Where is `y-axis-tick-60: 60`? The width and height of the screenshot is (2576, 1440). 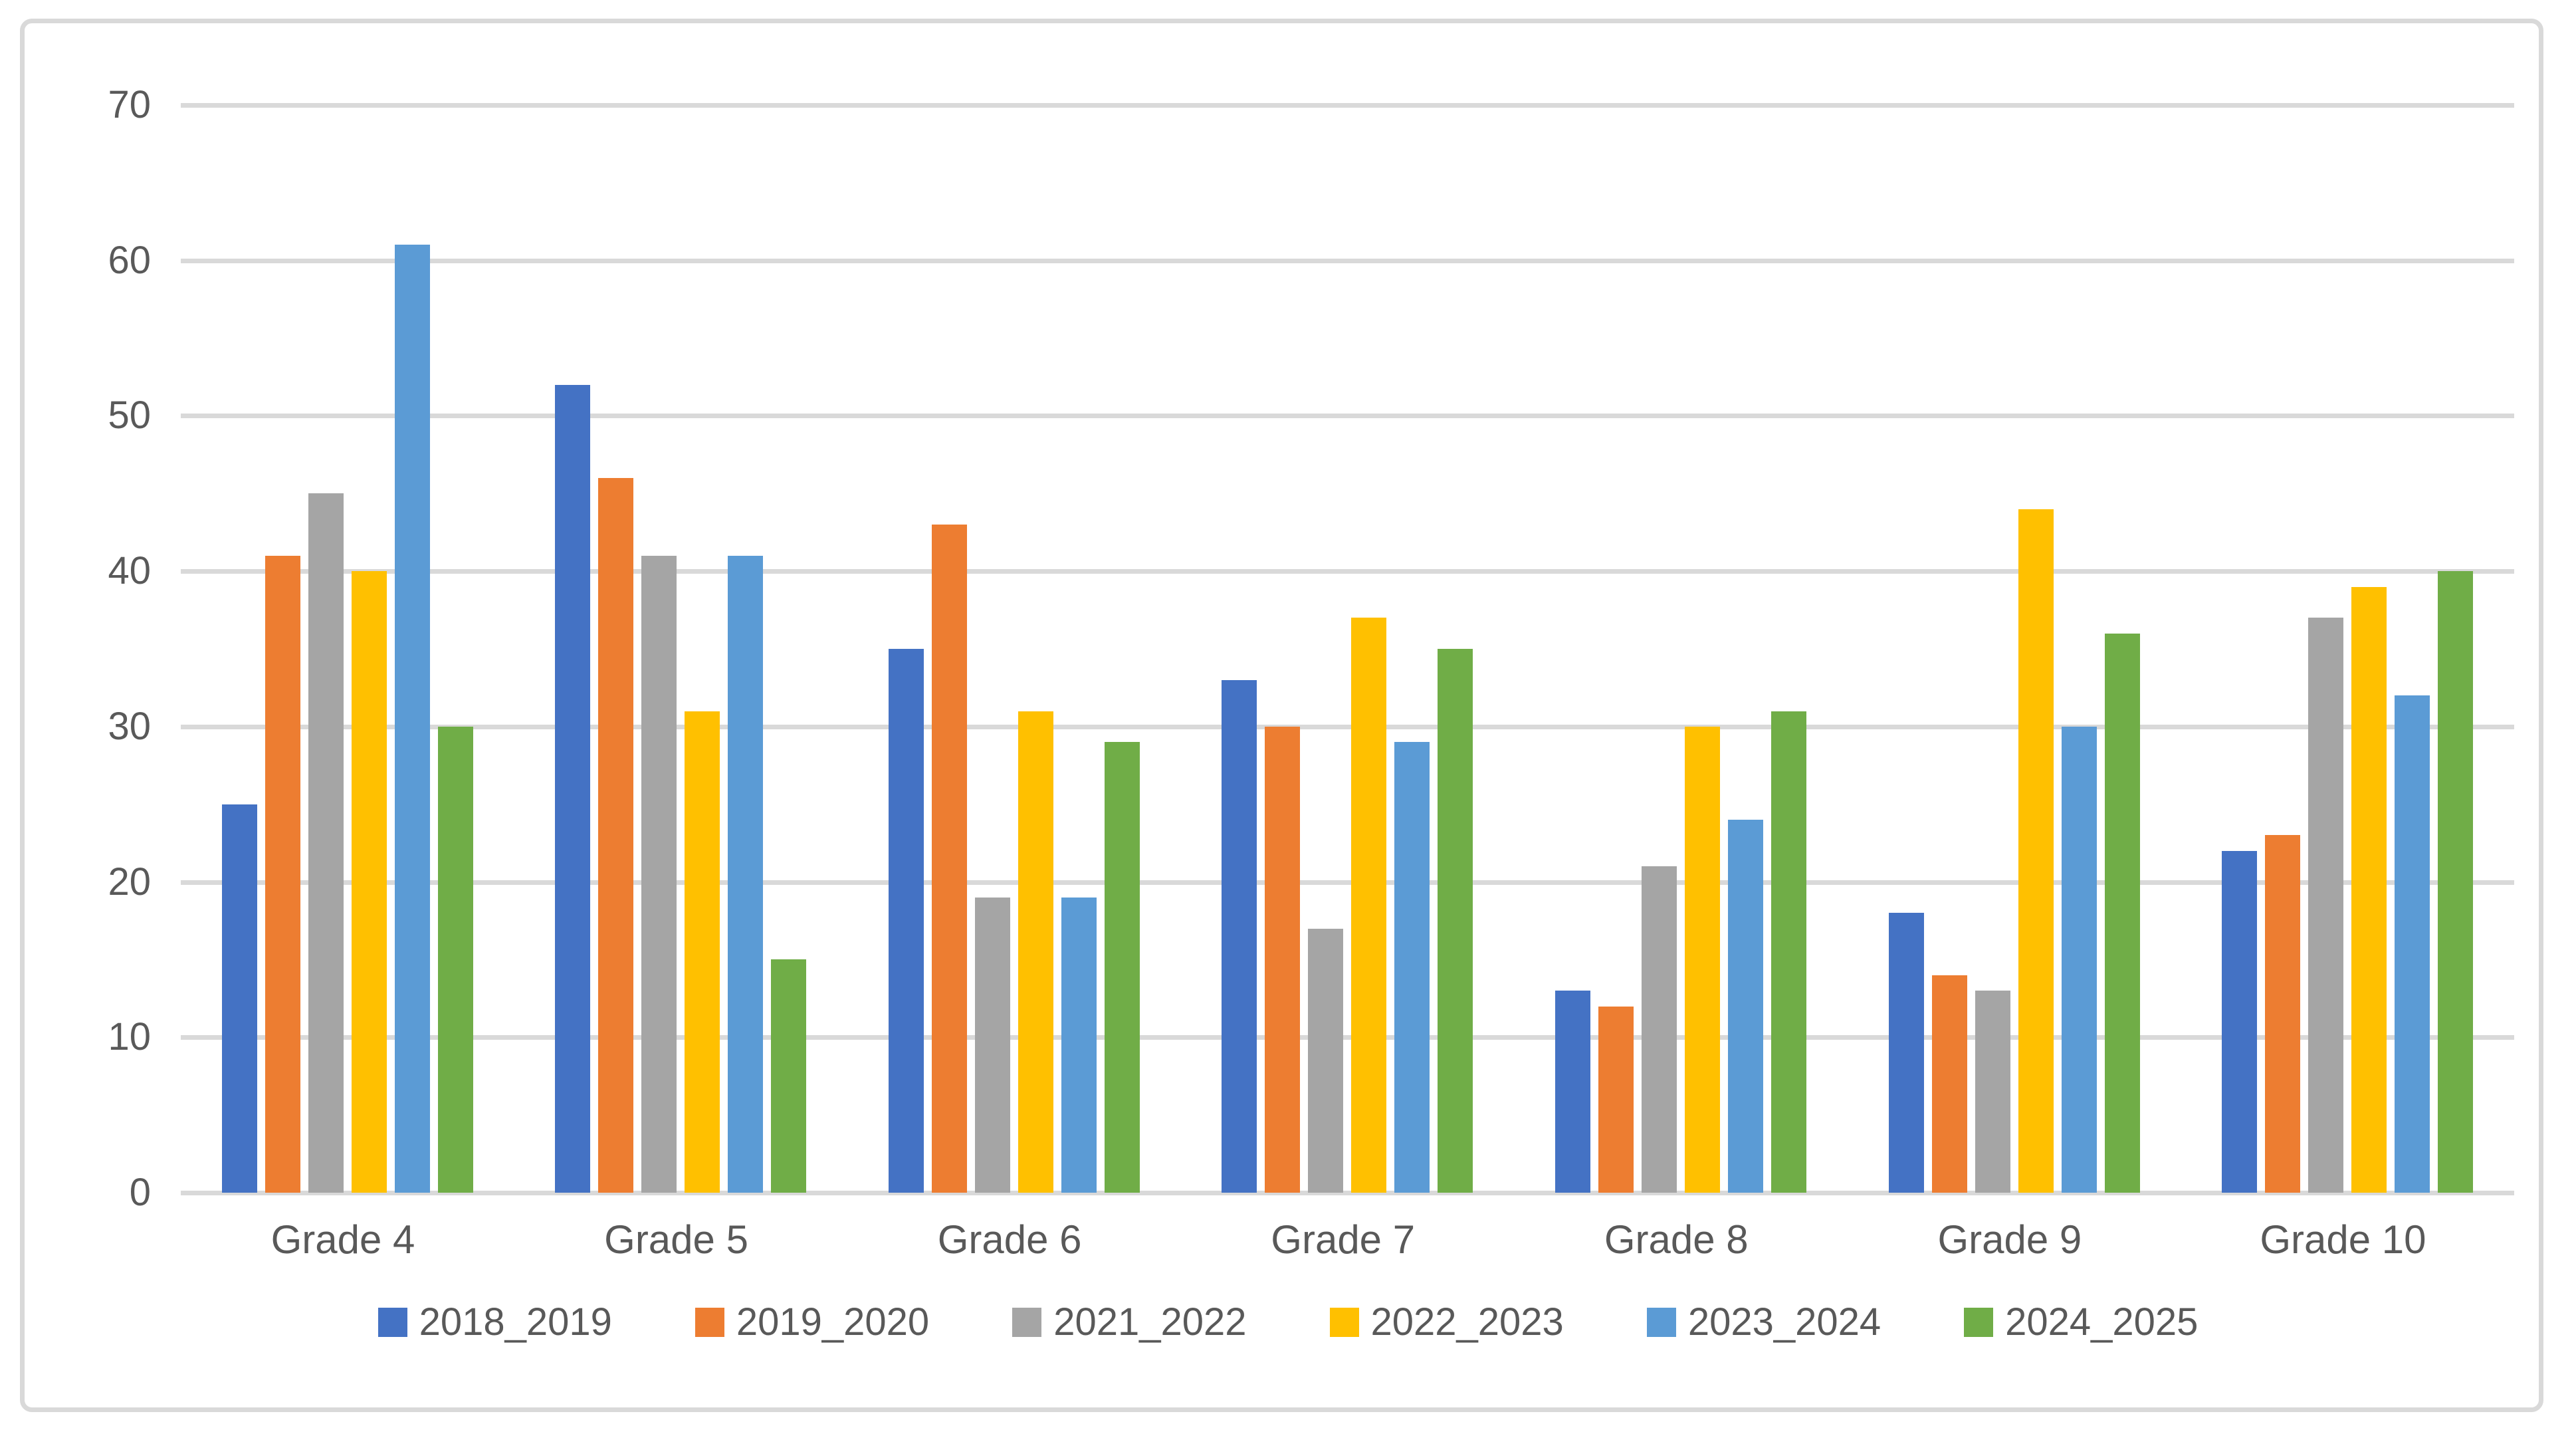 y-axis-tick-60: 60 is located at coordinates (129, 260).